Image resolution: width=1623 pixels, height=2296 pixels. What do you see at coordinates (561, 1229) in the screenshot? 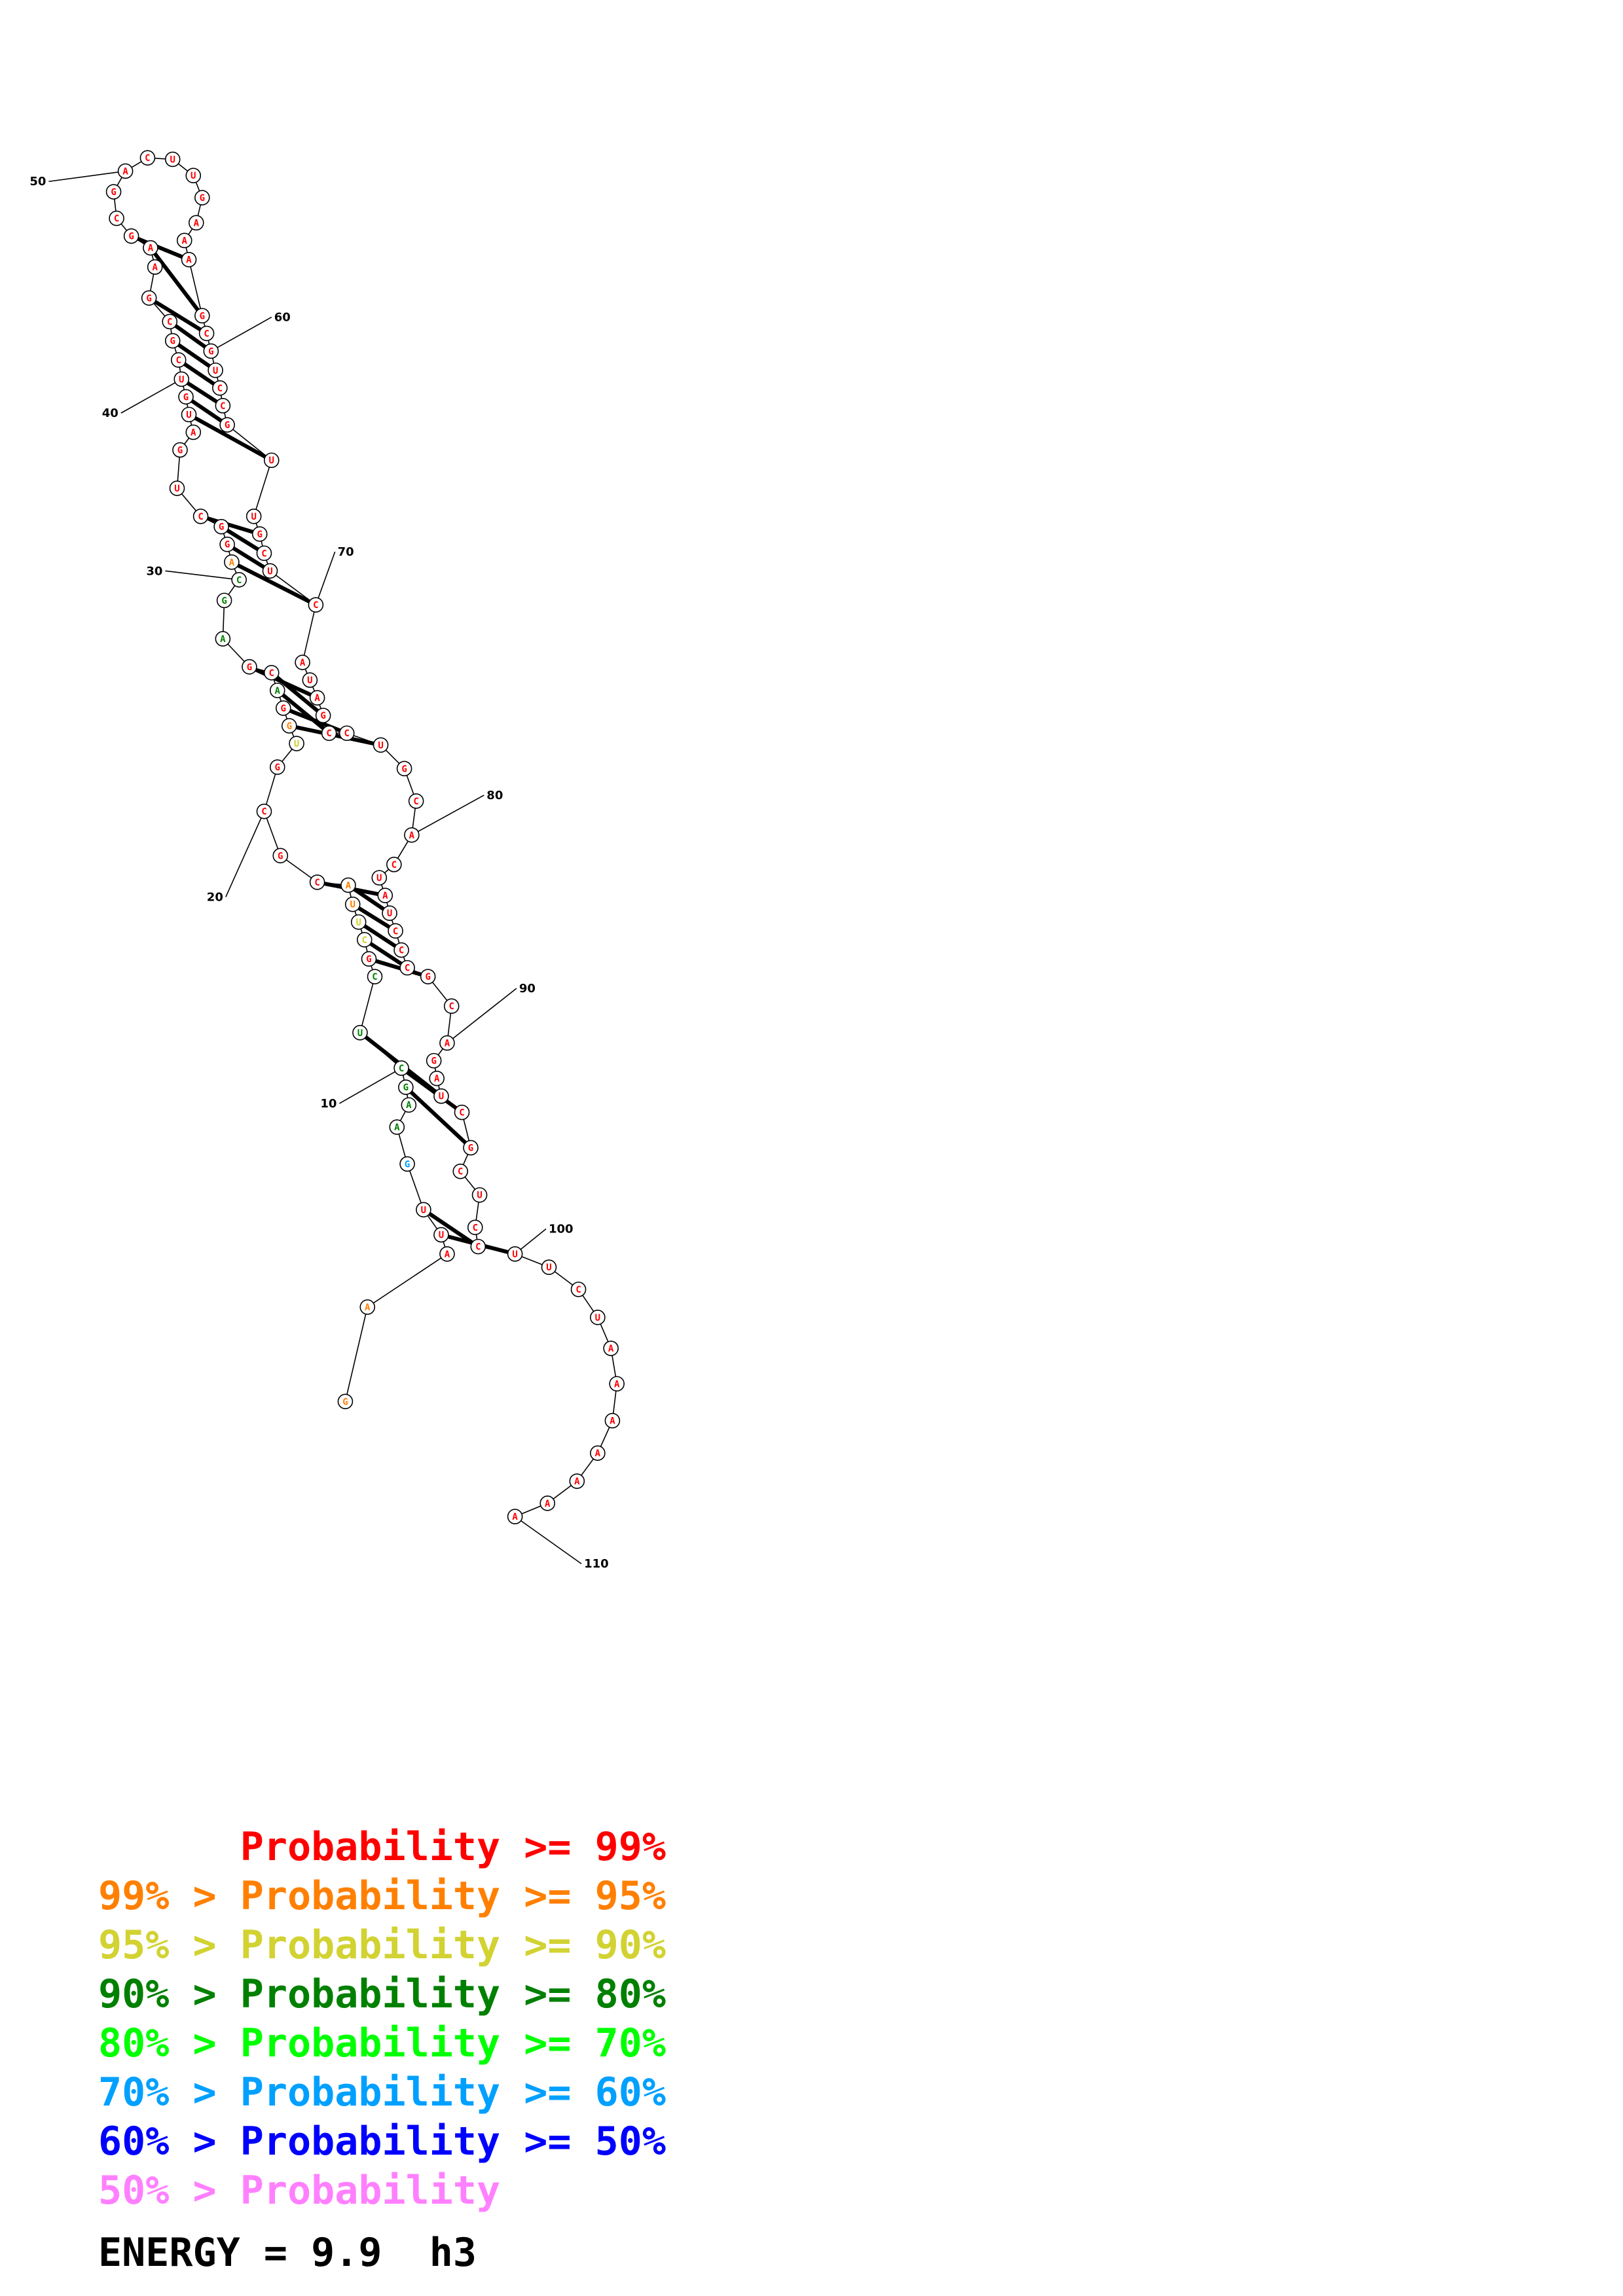
I see `position-label: 100` at bounding box center [561, 1229].